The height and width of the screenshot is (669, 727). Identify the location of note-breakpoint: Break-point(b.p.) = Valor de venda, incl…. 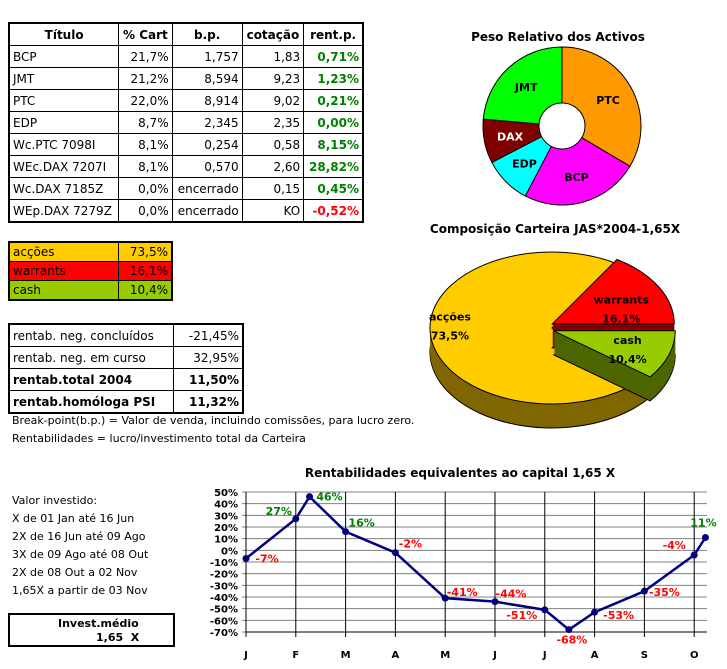
(213, 420).